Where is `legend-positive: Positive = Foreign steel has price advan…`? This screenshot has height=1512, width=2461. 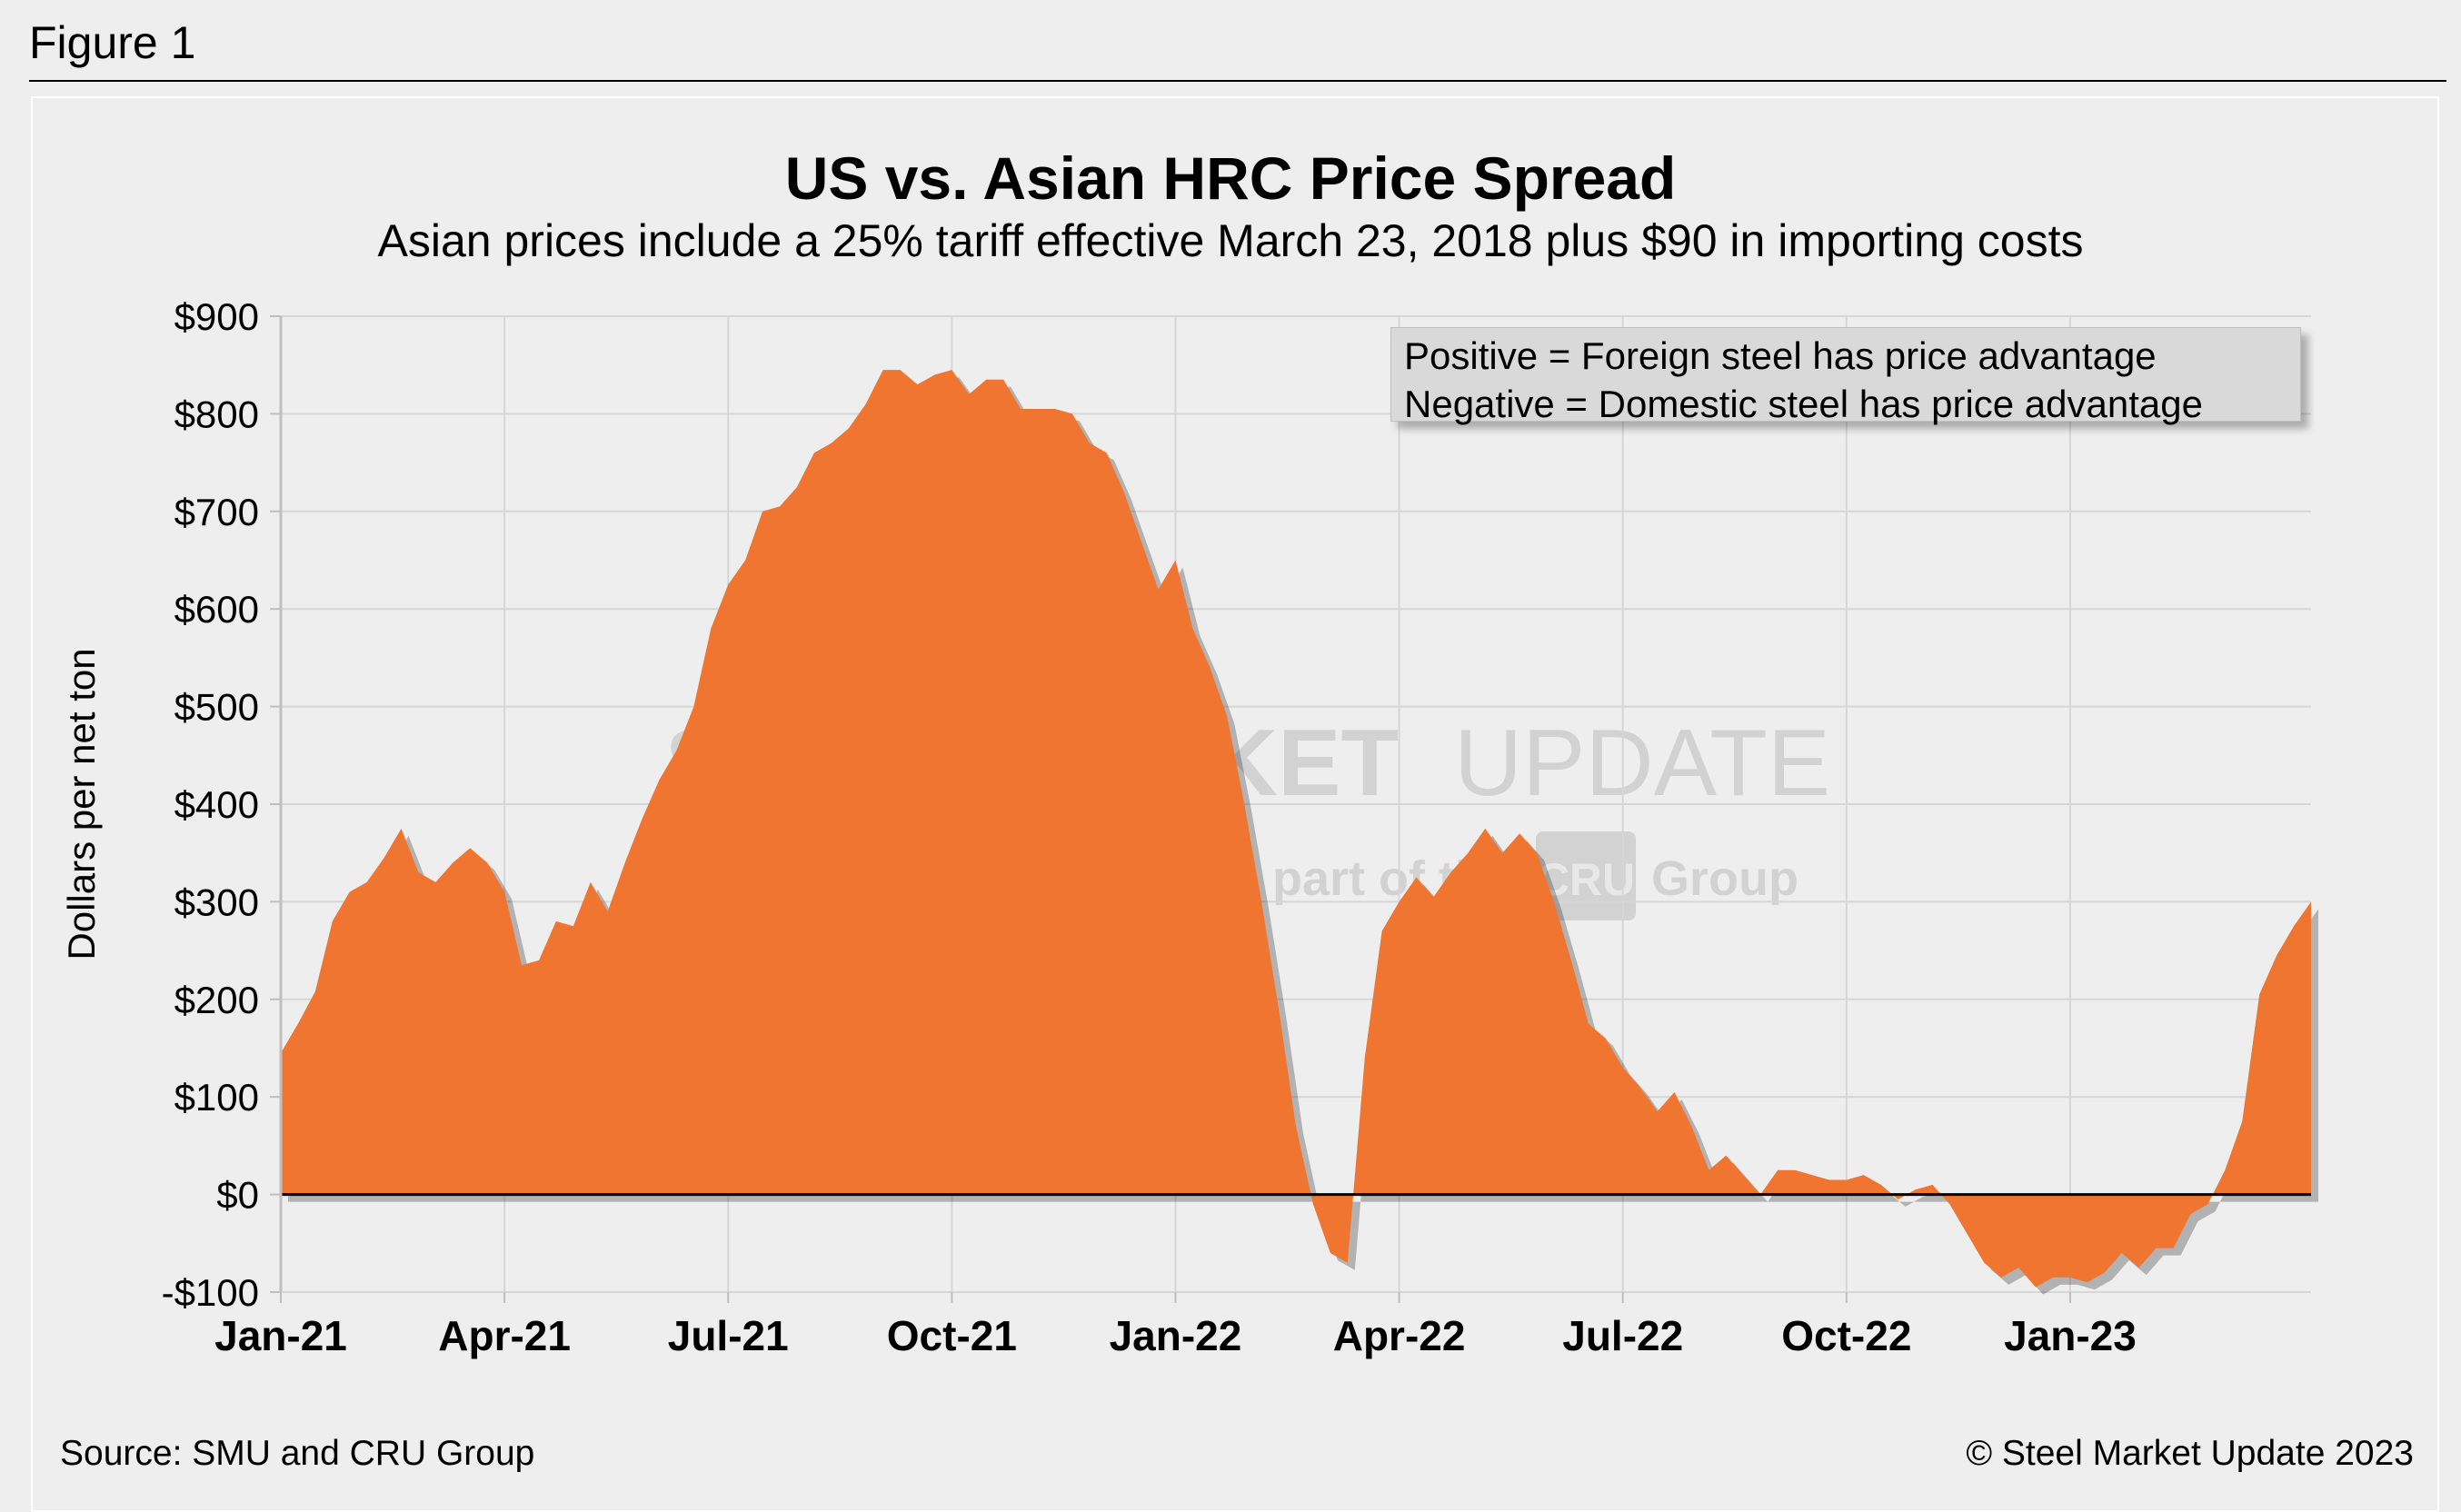 legend-positive: Positive = Foreign steel has price advan… is located at coordinates (1780, 355).